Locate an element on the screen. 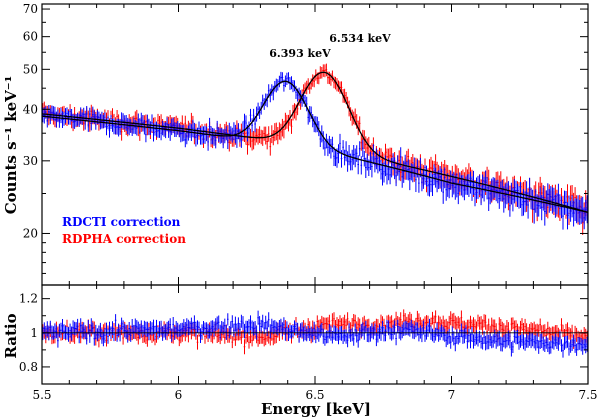 The width and height of the screenshot is (598, 420). bottom-y-axis-title: Ratio is located at coordinates (11, 335).